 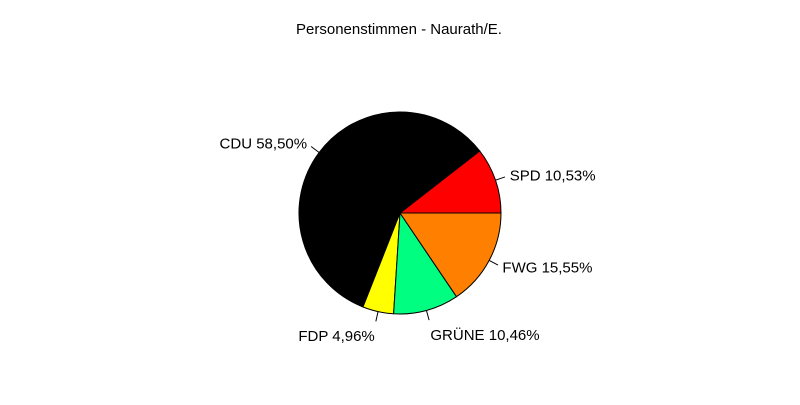 What do you see at coordinates (264, 144) in the screenshot?
I see `slice-label-cdu: CDU 58,50%` at bounding box center [264, 144].